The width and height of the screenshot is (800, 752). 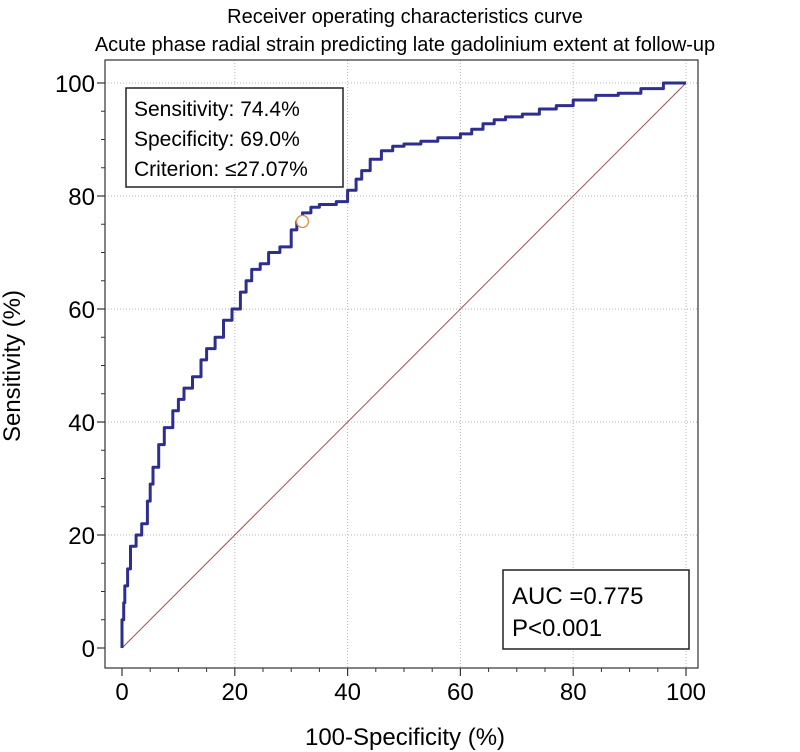 What do you see at coordinates (217, 109) in the screenshot?
I see `stats-sensitivity: Sensitivity: 74.4%` at bounding box center [217, 109].